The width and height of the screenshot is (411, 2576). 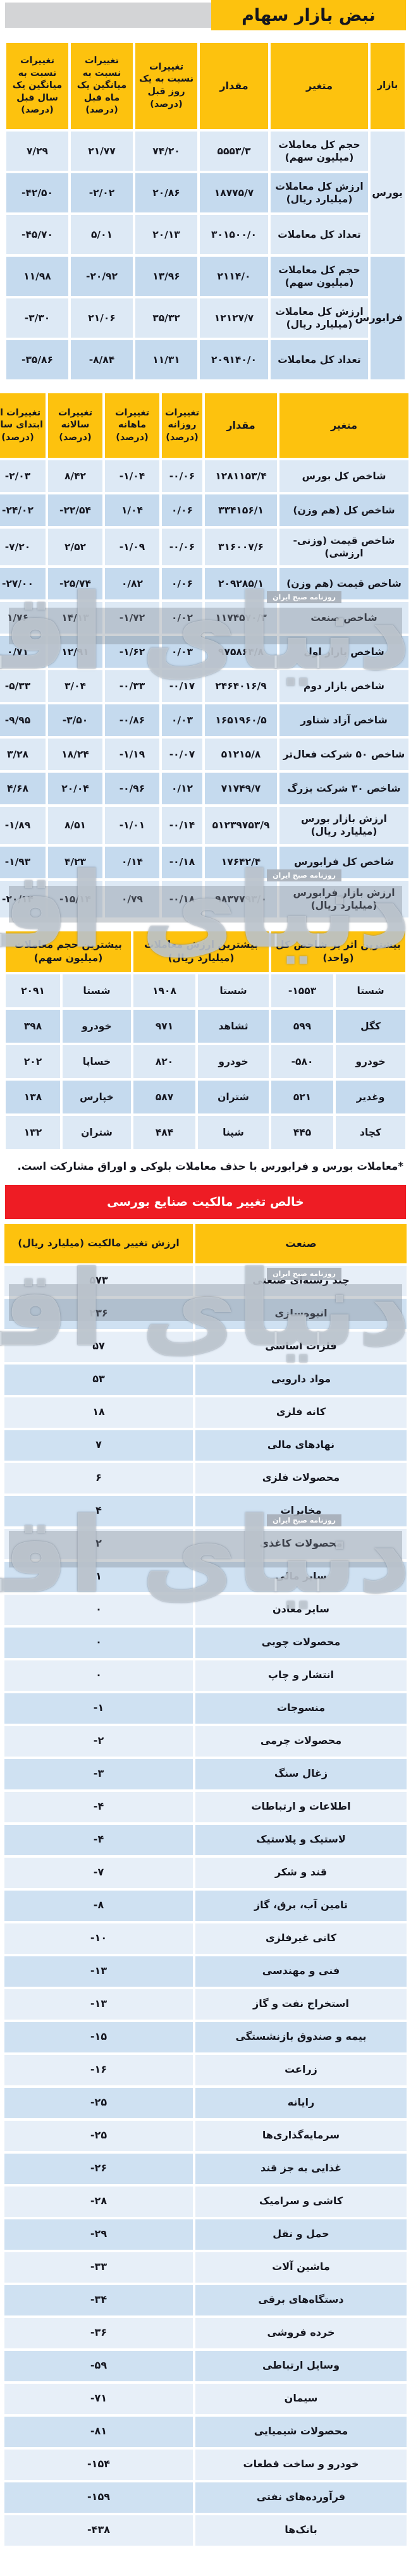 What do you see at coordinates (301, 2036) in the screenshot?
I see `industry-name-cell: بیمه و صندوق بازنشستگی` at bounding box center [301, 2036].